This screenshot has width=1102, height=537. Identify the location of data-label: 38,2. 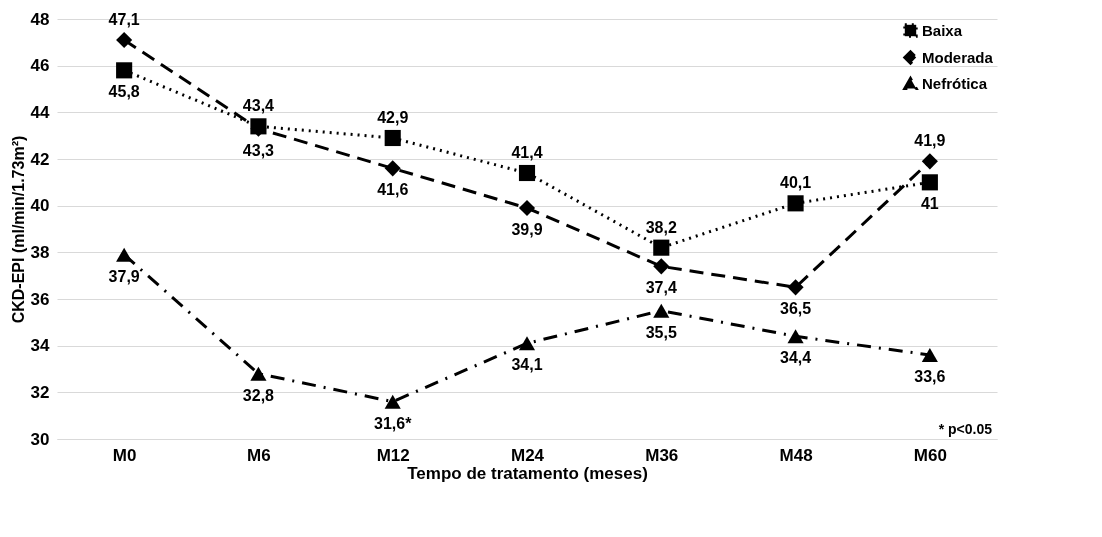
(661, 227).